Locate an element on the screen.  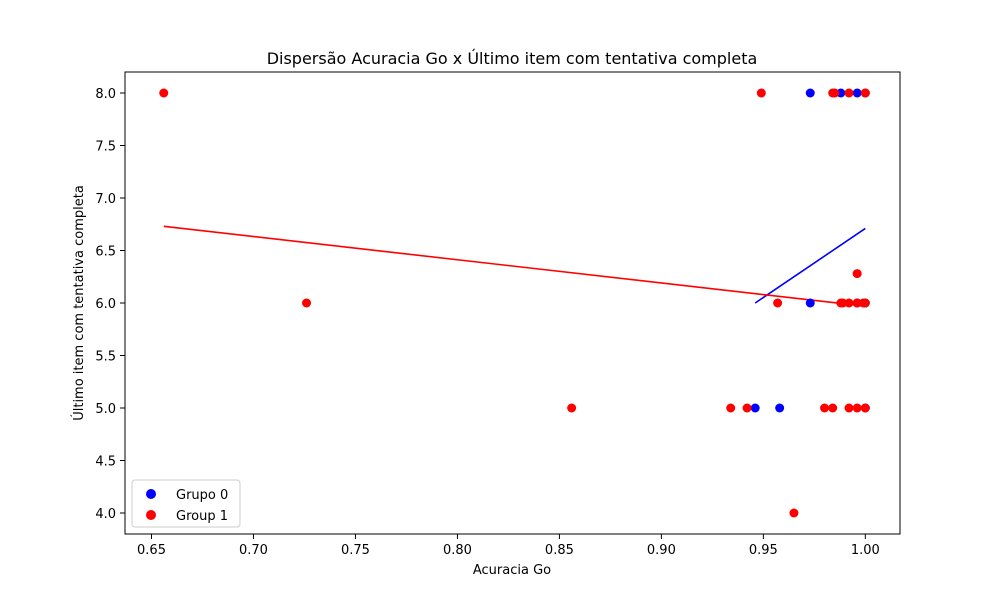
y-axis-ticks: 4.0 4.5 5.0 5.5 6.0 6.5 7.0 7.5 8.0 is located at coordinates (110, 304).